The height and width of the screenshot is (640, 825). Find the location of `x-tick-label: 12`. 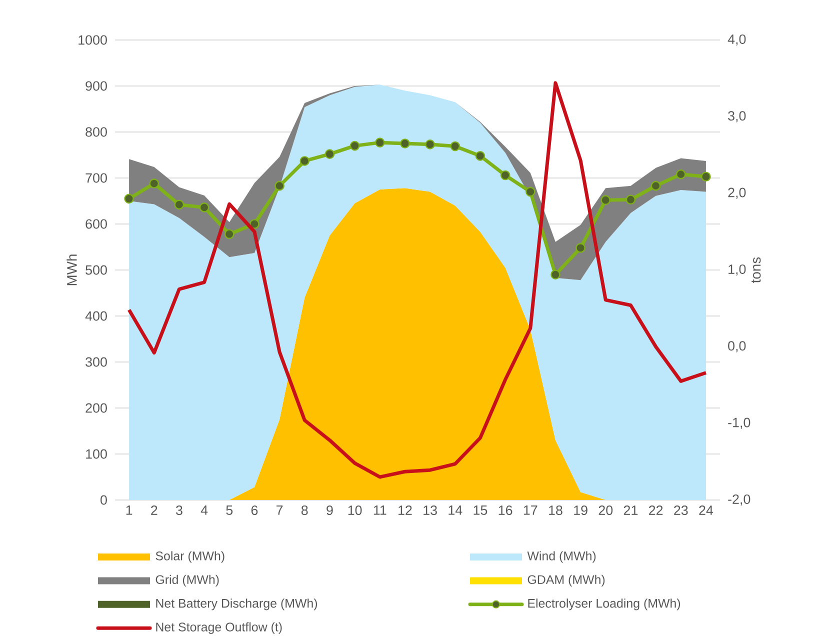

x-tick-label: 12 is located at coordinates (405, 510).